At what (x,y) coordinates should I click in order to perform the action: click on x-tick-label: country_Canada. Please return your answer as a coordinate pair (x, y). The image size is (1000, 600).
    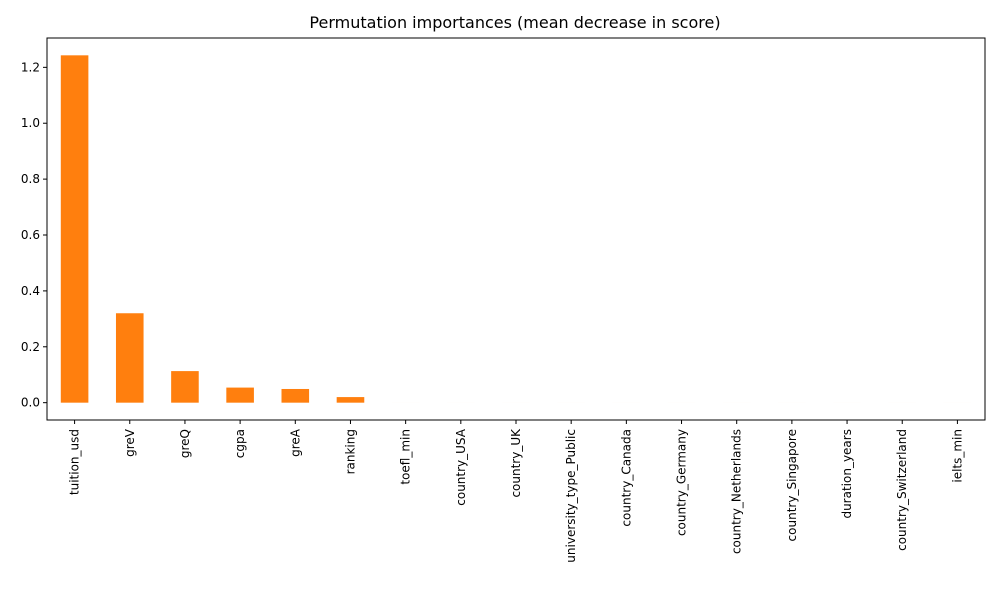
    Looking at the image, I should click on (626, 478).